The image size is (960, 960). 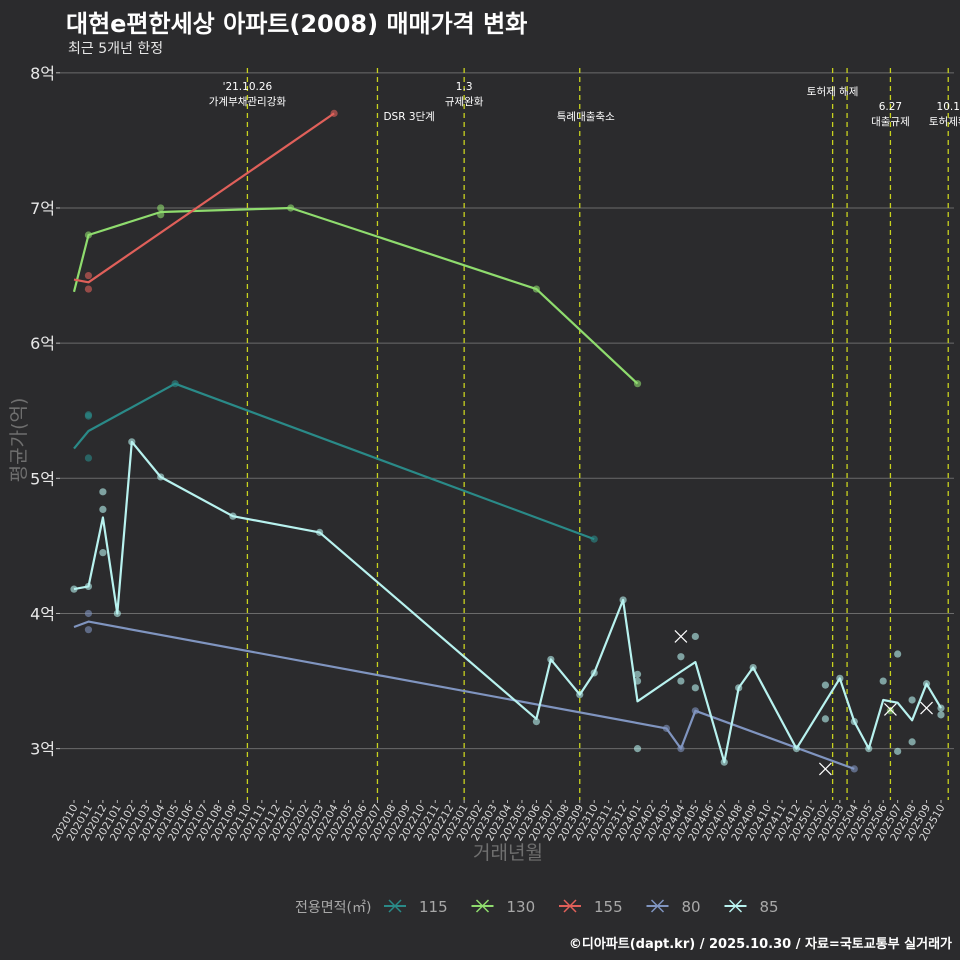 I want to click on event-annotation: 규제완화, so click(x=464, y=101).